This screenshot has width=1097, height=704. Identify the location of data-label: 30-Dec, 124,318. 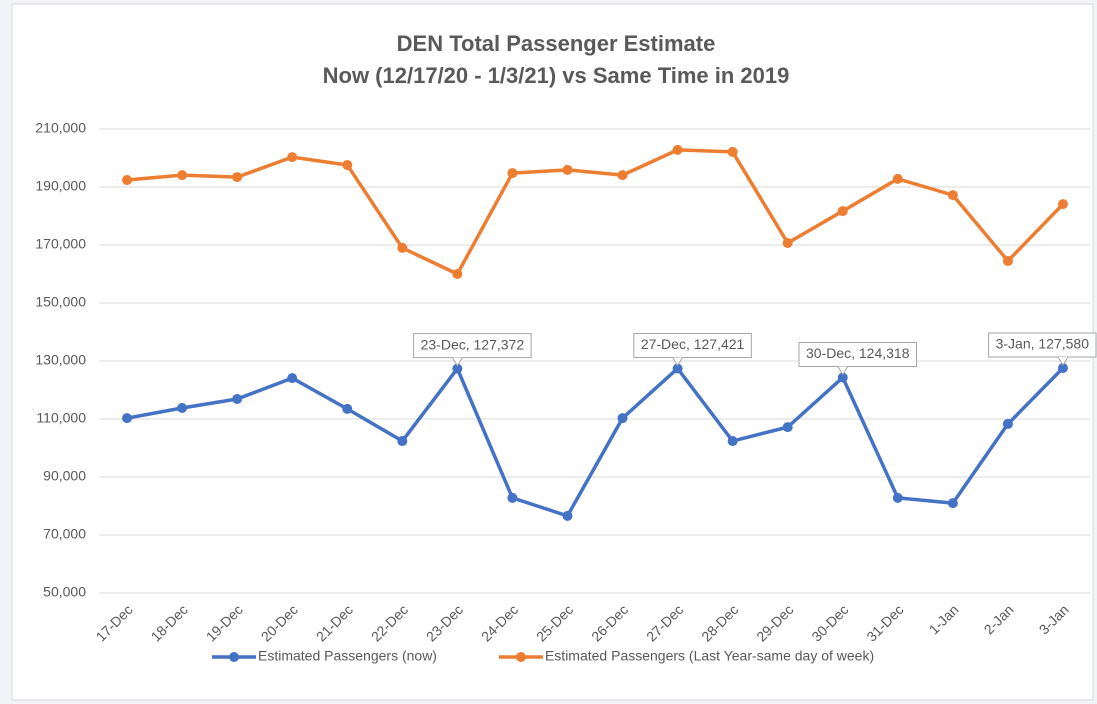
(858, 358).